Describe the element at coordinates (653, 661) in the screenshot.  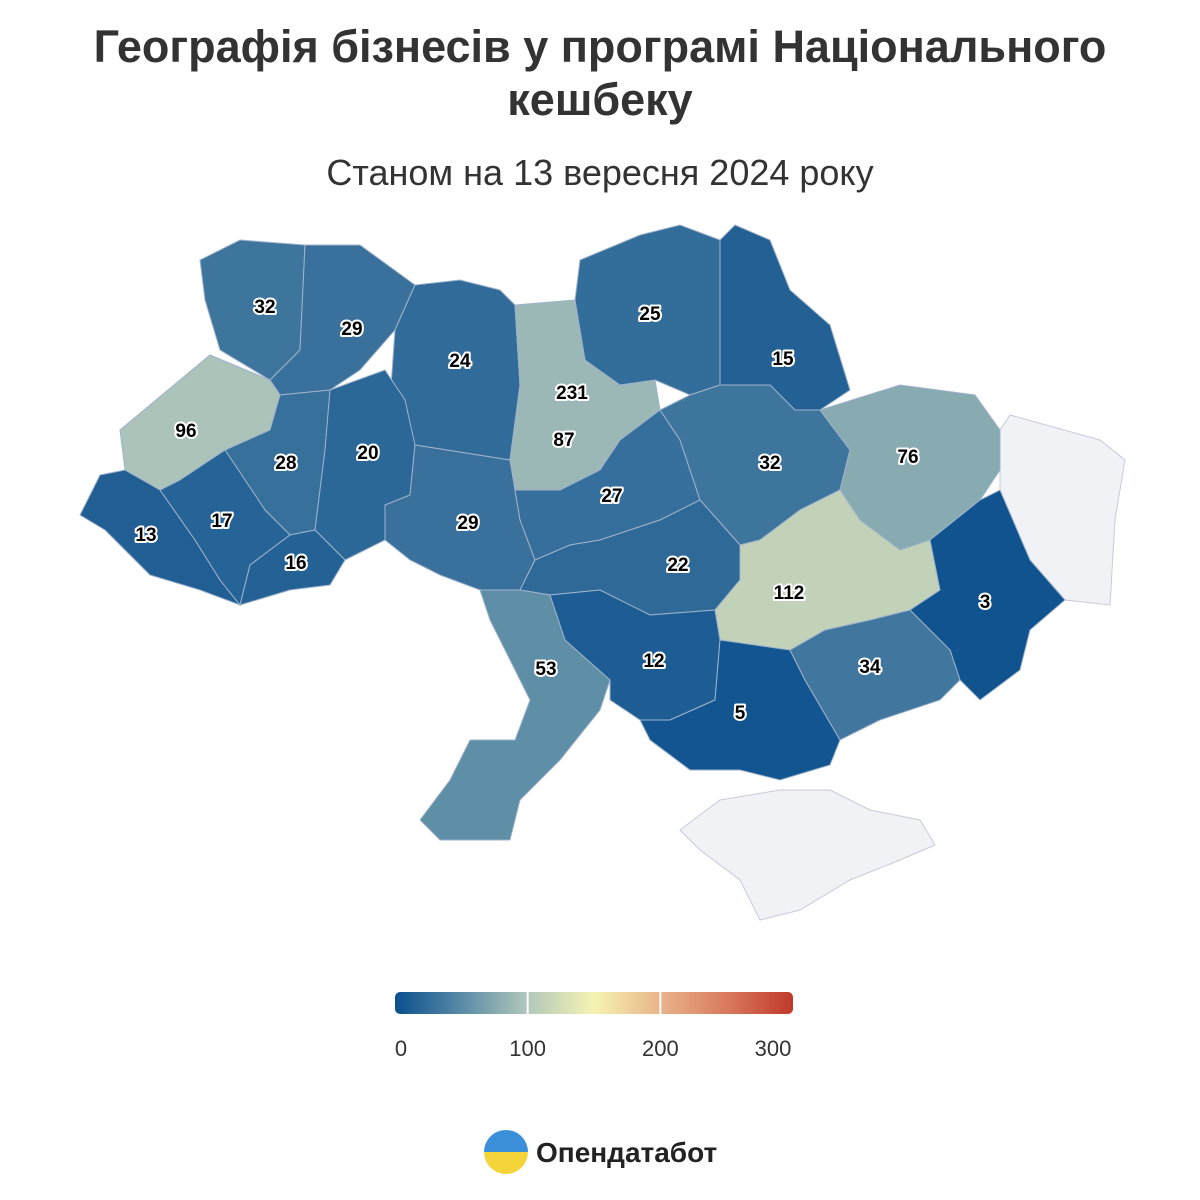
I see `value-label: 12` at that location.